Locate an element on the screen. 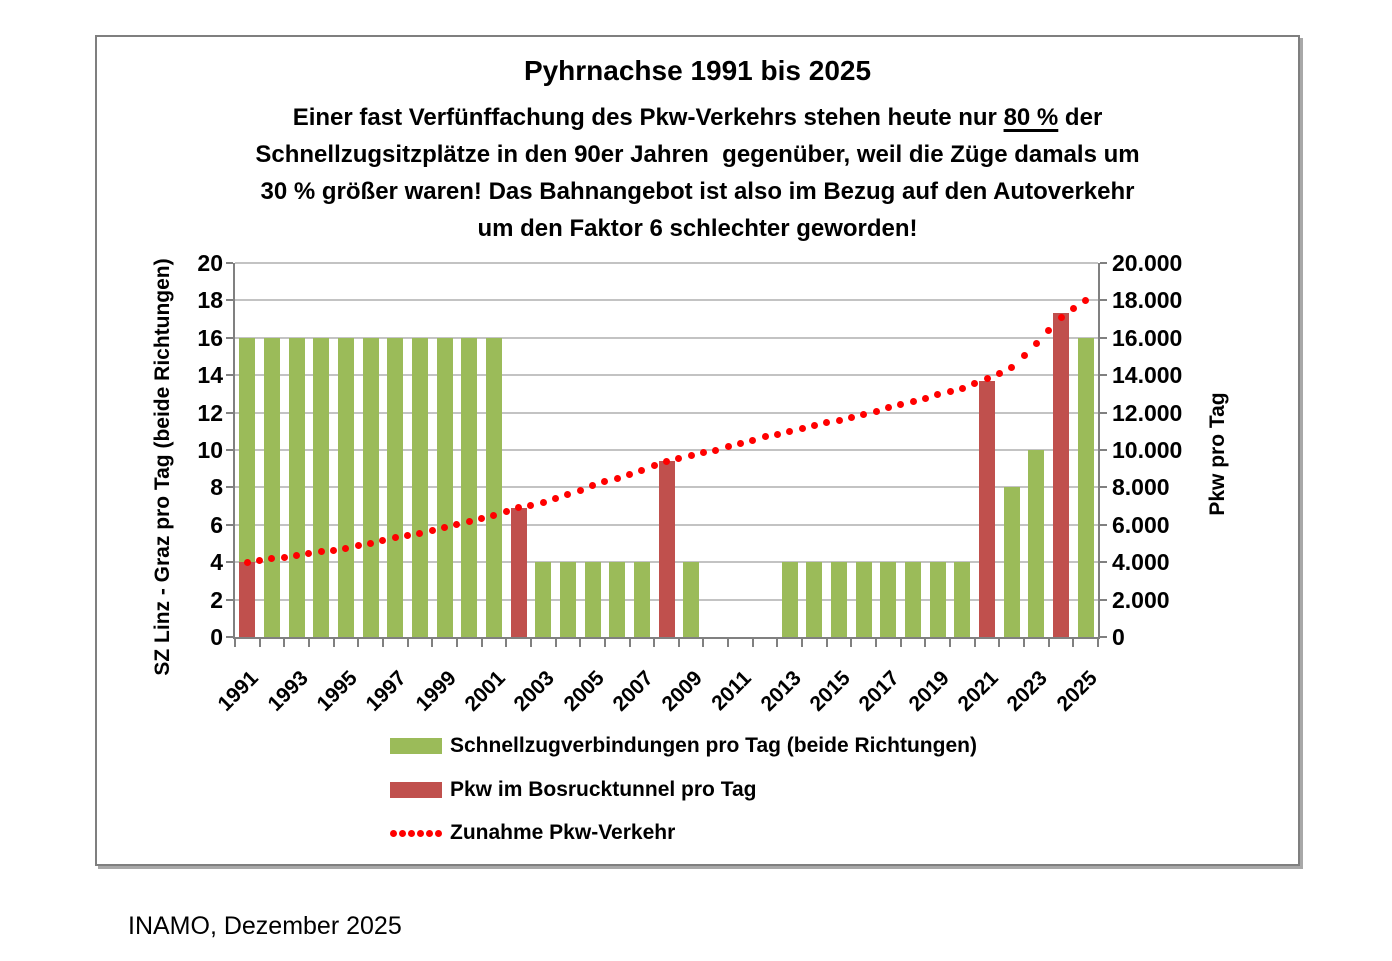 The height and width of the screenshot is (961, 1392). left-axis-tick-label: 18 is located at coordinates (210, 300).